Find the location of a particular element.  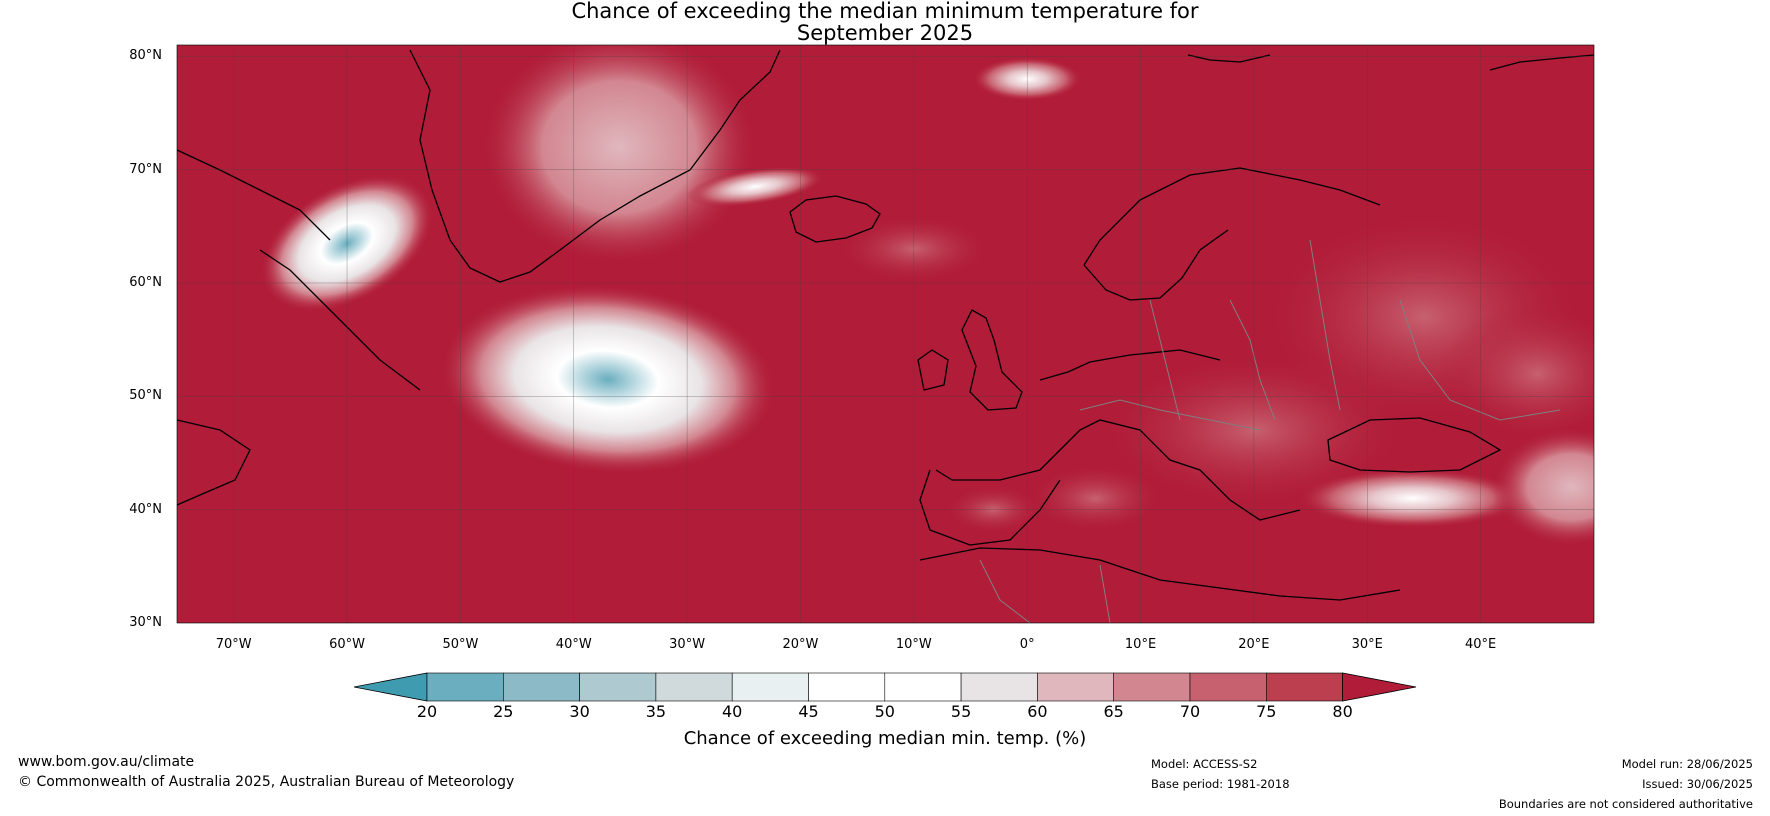

colorbar-tick: 40 is located at coordinates (732, 711).